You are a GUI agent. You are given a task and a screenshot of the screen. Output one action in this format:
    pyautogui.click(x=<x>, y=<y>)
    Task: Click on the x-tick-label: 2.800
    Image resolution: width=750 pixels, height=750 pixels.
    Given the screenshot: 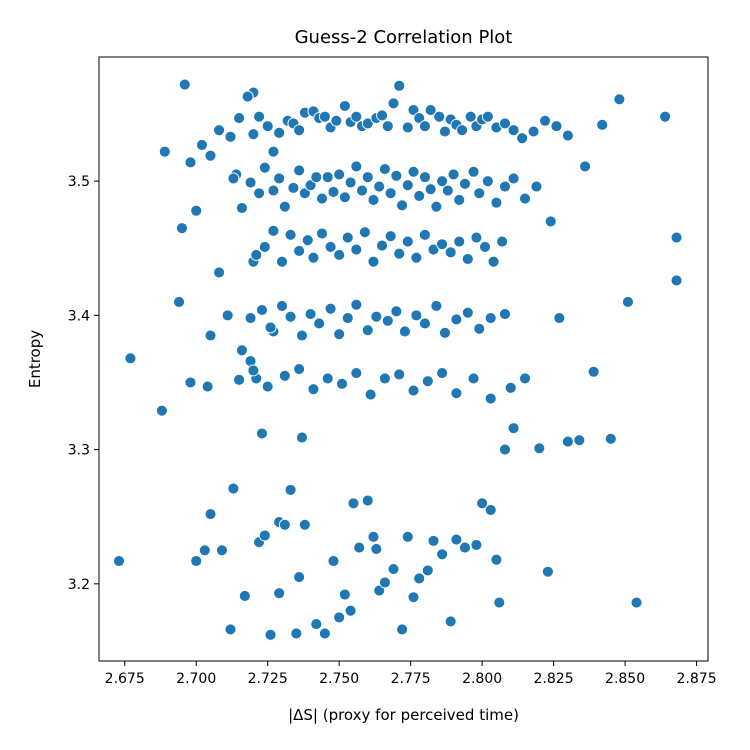 What is the action you would take?
    pyautogui.click(x=482, y=679)
    